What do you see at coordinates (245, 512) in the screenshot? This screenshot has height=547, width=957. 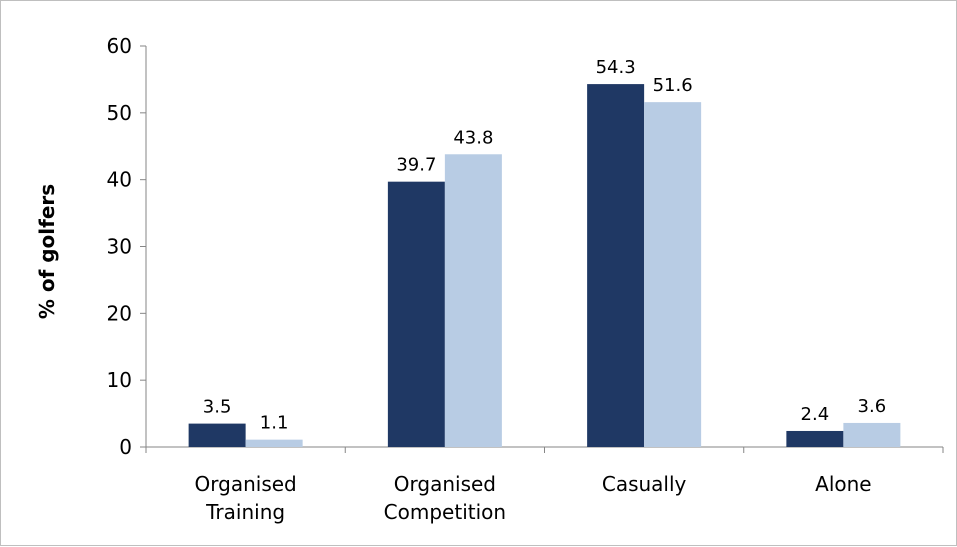 I see `x-category-label-line: Training` at bounding box center [245, 512].